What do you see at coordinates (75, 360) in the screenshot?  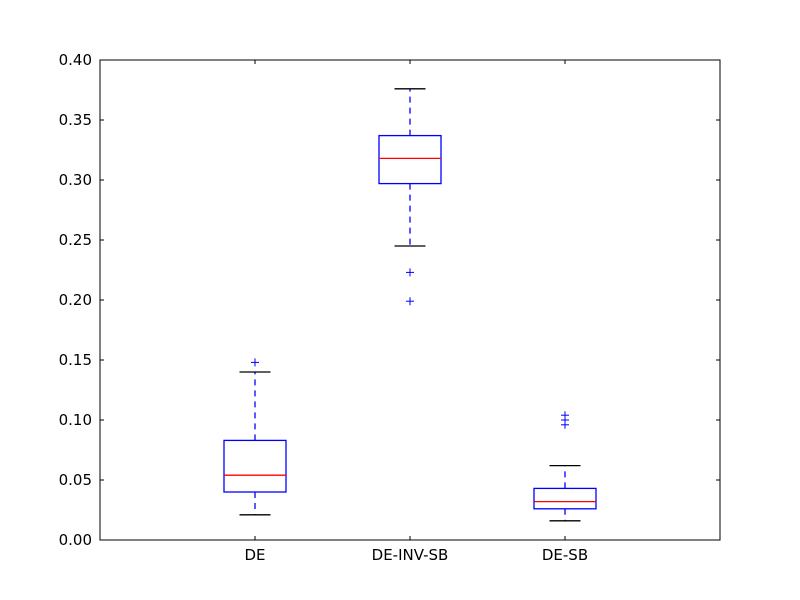 I see `y-tick-label: 0.15` at bounding box center [75, 360].